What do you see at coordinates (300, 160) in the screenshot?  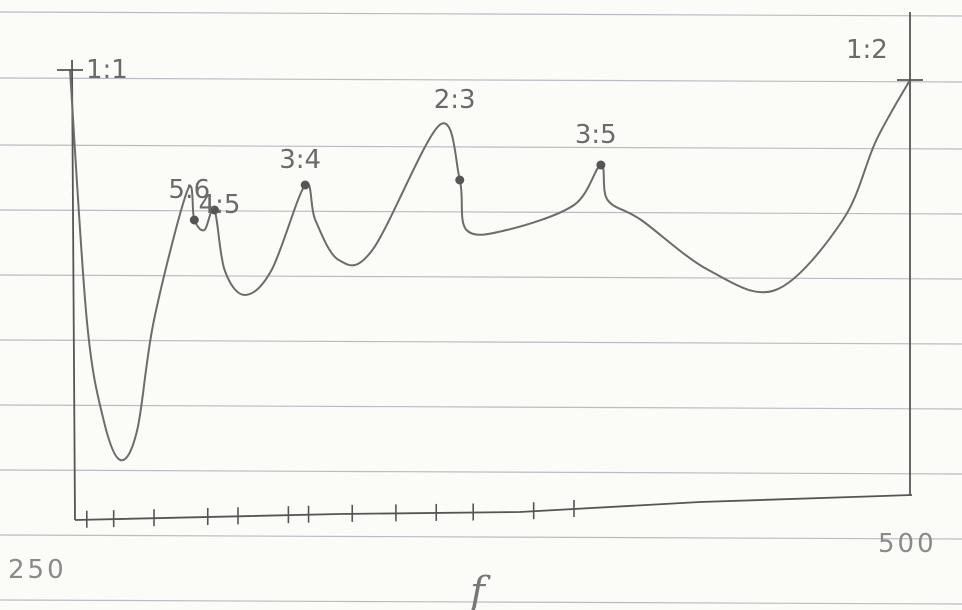 I see `ratio-label: 3:4` at bounding box center [300, 160].